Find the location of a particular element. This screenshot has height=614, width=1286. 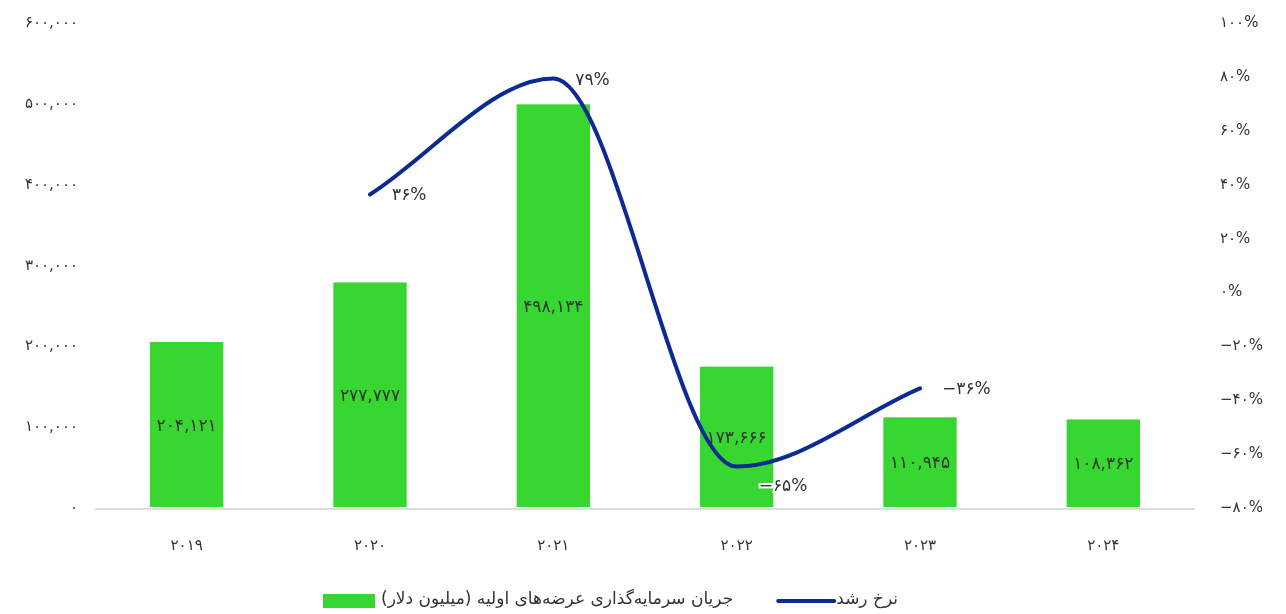

x-tick-label: ۲۰۲۰ is located at coordinates (370, 545).